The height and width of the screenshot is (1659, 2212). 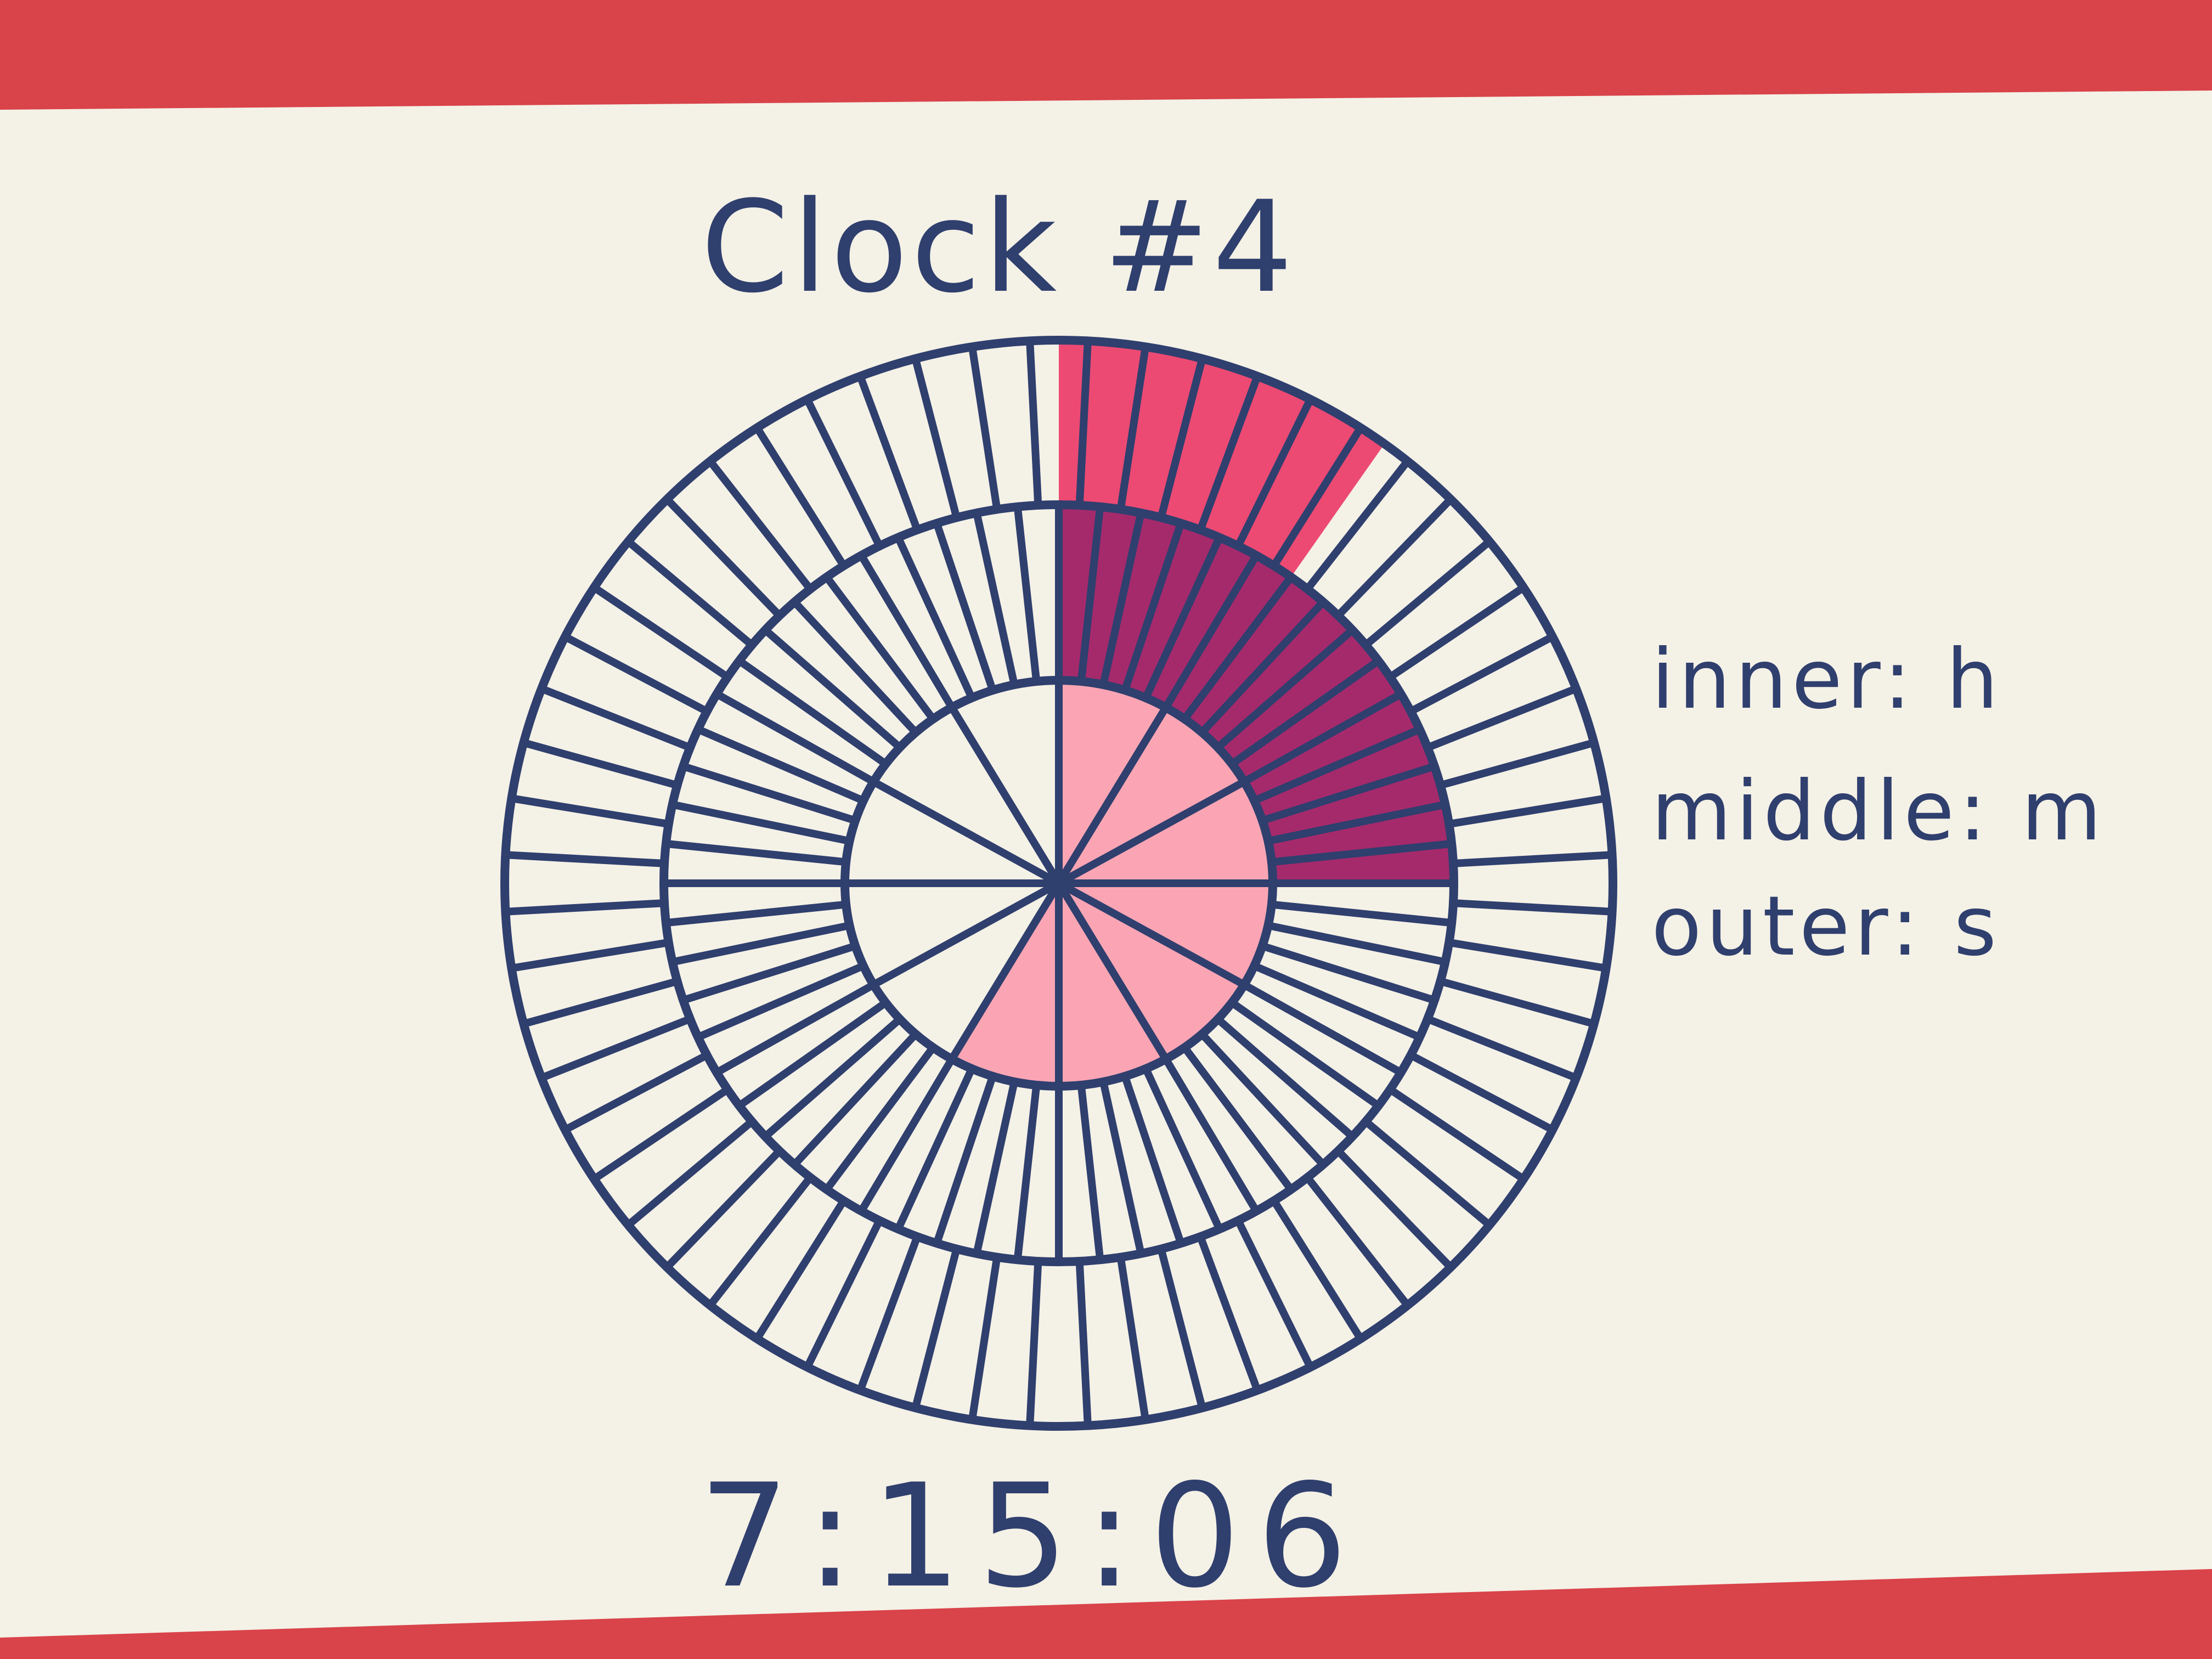 I want to click on inner-ring, so click(x=1058, y=883).